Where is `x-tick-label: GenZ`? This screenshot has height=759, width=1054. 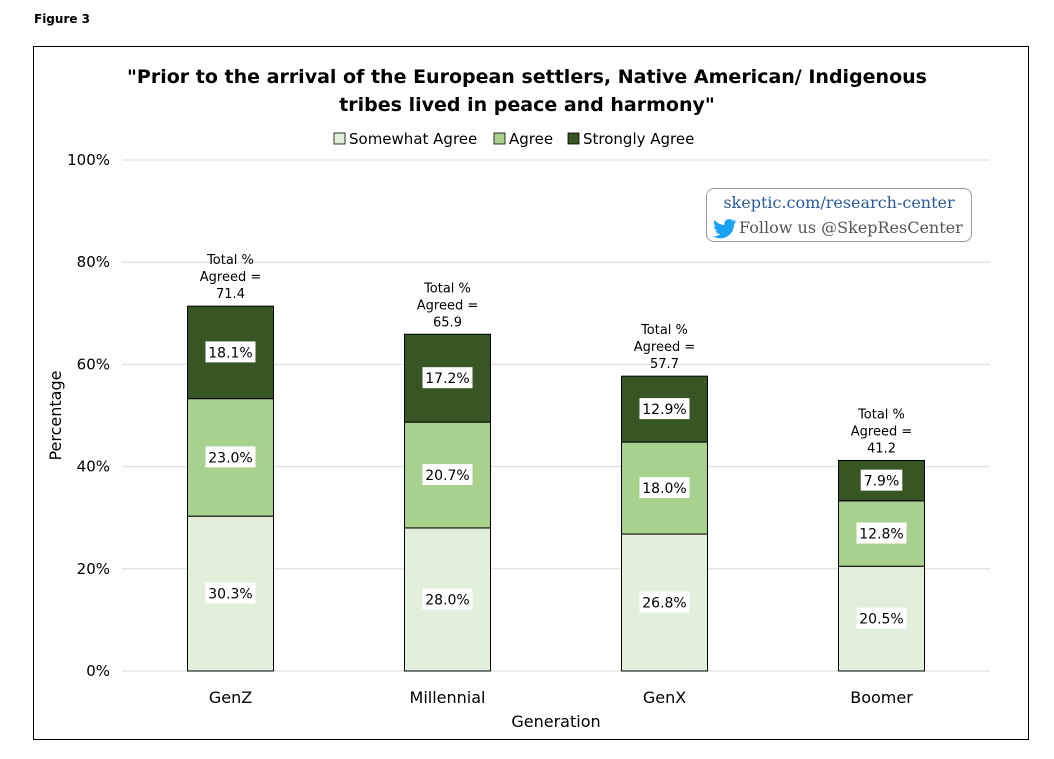
x-tick-label: GenZ is located at coordinates (230, 697).